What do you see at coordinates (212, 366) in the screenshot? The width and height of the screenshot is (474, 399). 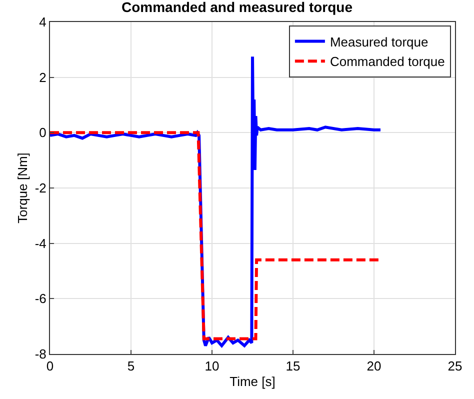 I see `x-tick-label: 10` at bounding box center [212, 366].